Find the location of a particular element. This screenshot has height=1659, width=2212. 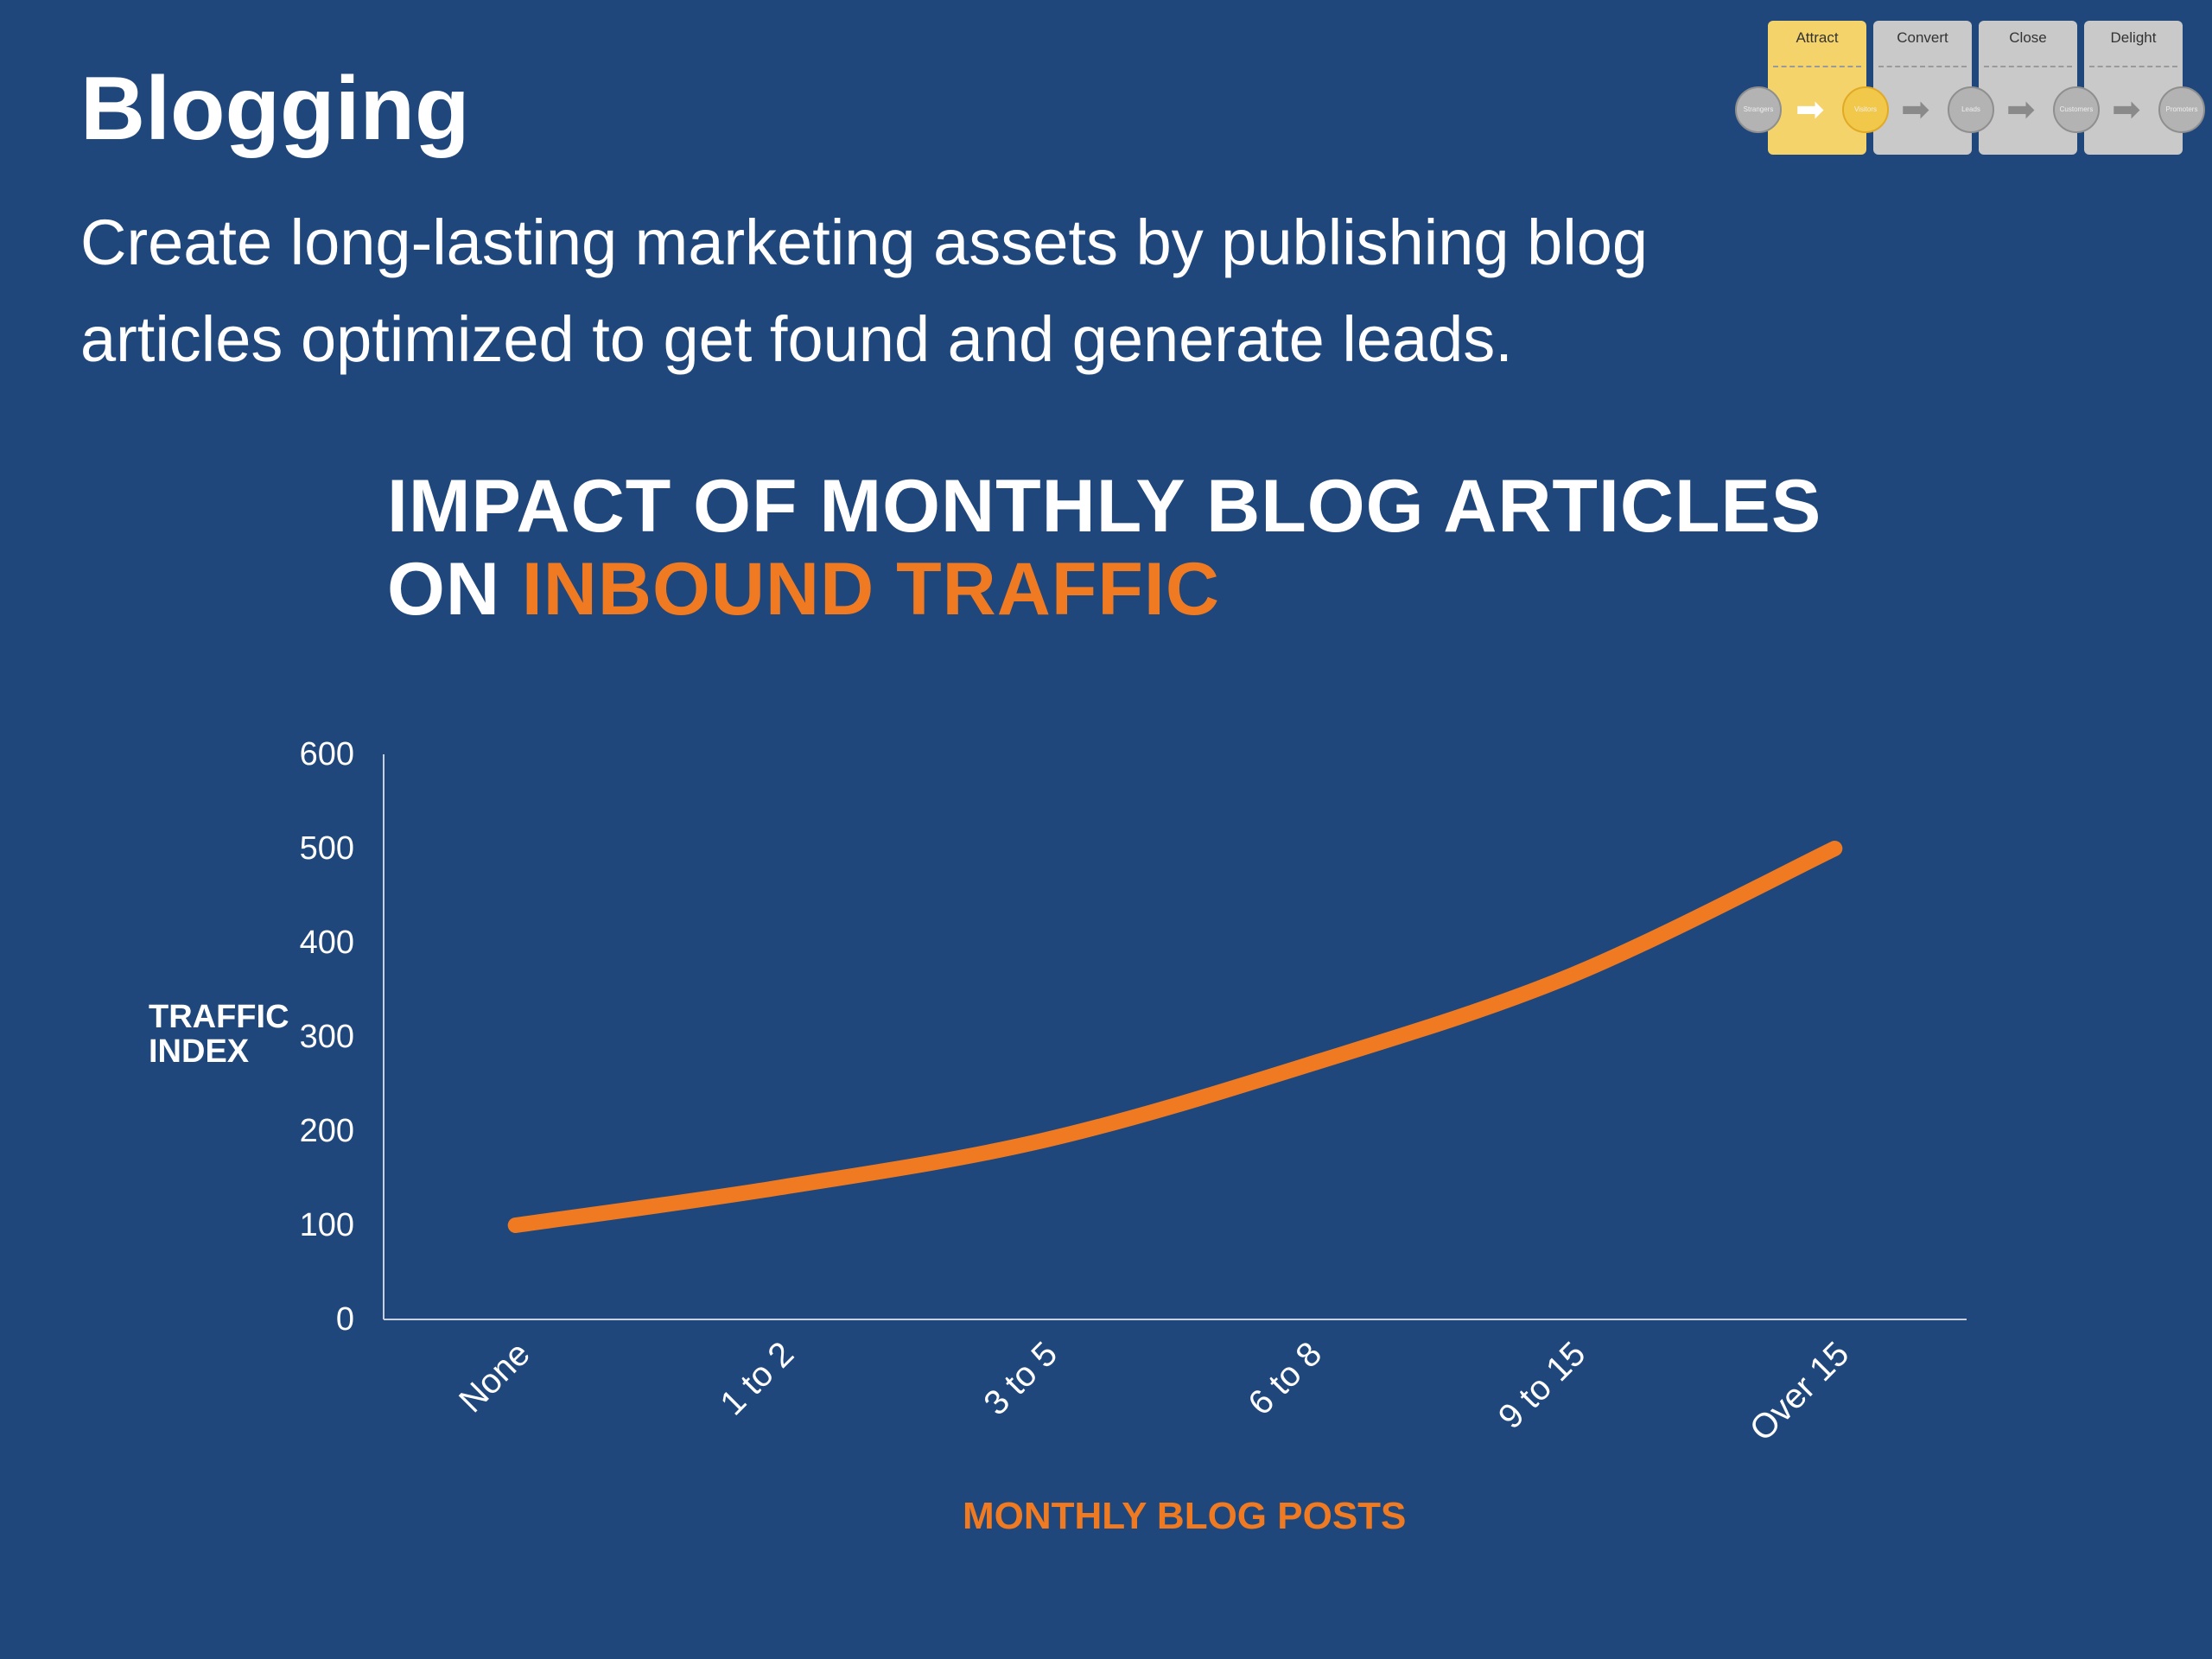

y-tick-label: 600 is located at coordinates (326, 754).